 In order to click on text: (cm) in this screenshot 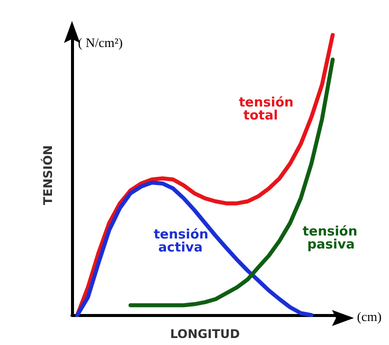, I will do `click(369, 316)`.